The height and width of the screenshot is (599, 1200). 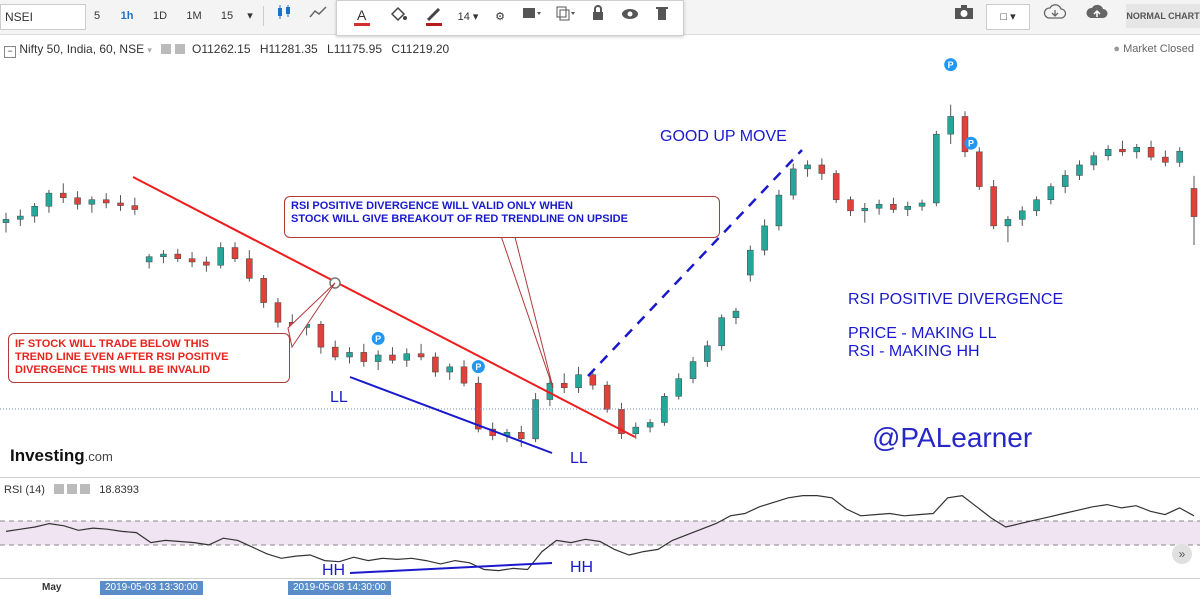 What do you see at coordinates (434, 17) in the screenshot?
I see `line-color-icon` at bounding box center [434, 17].